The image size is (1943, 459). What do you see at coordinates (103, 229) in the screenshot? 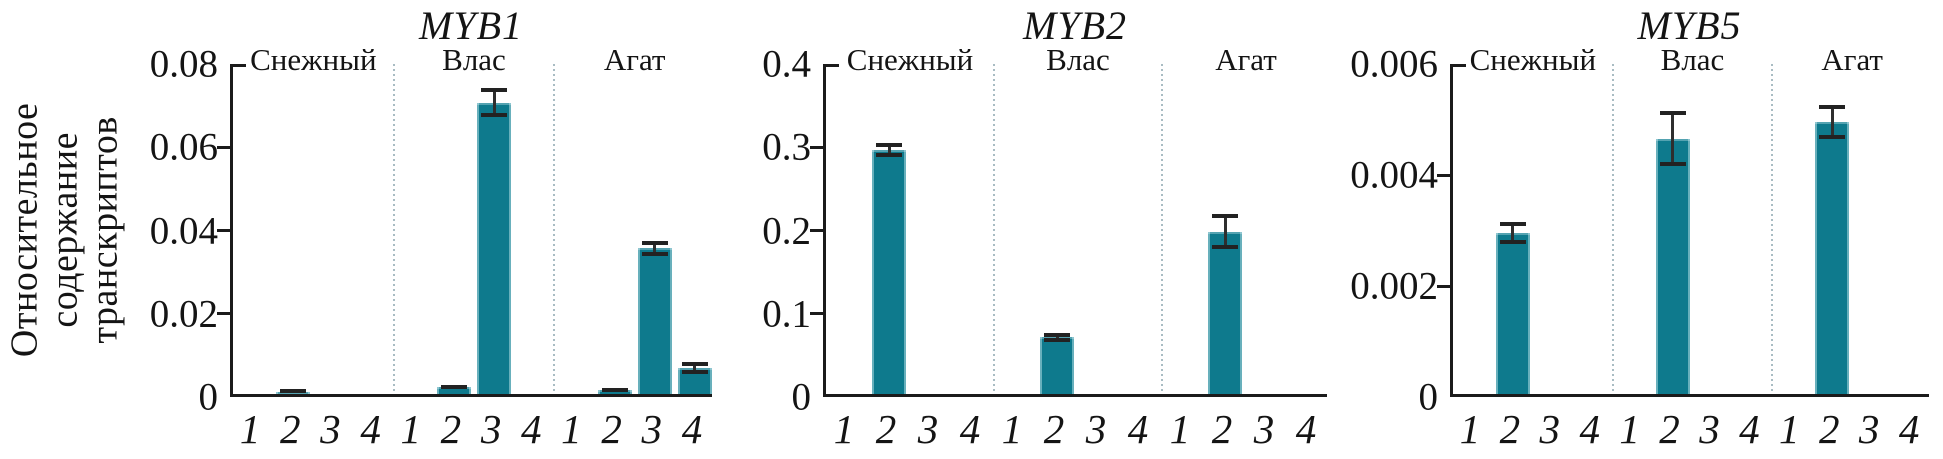
I see `y-axis-label-line: транскриптов` at bounding box center [103, 229].